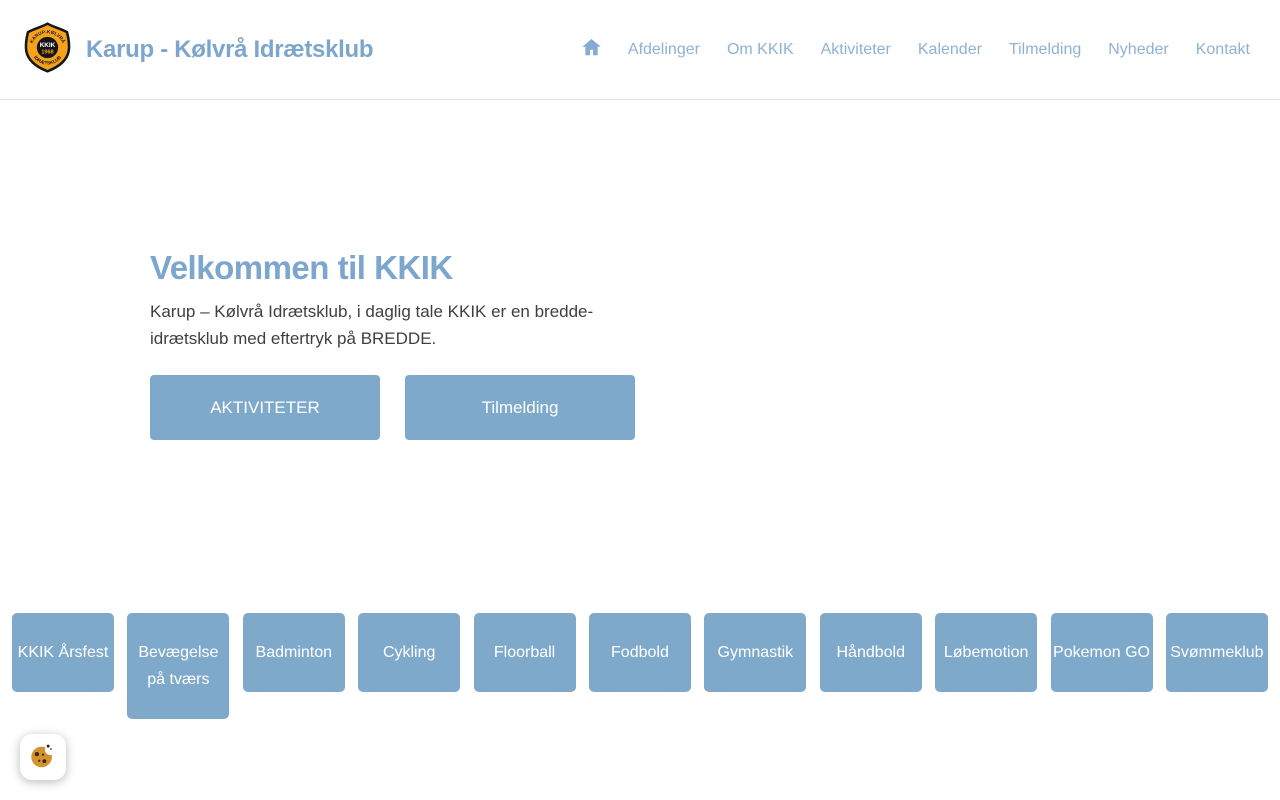 This screenshot has width=1280, height=800. Describe the element at coordinates (986, 652) in the screenshot. I see `activity-card-loebemotion: Løbemotion` at that location.